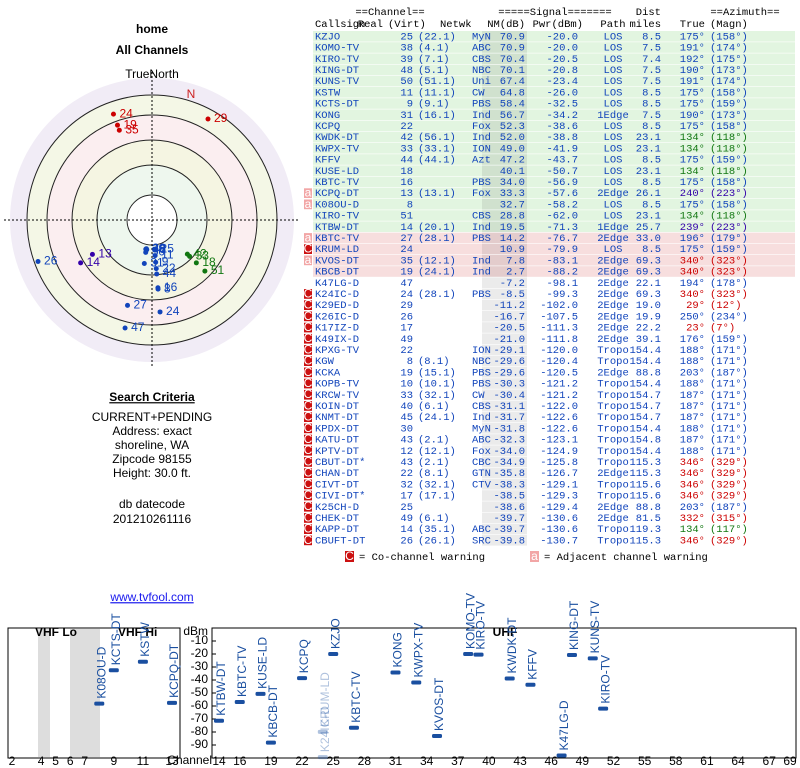  Describe the element at coordinates (648, 317) in the screenshot. I see `cell-dist: 19.9` at that location.